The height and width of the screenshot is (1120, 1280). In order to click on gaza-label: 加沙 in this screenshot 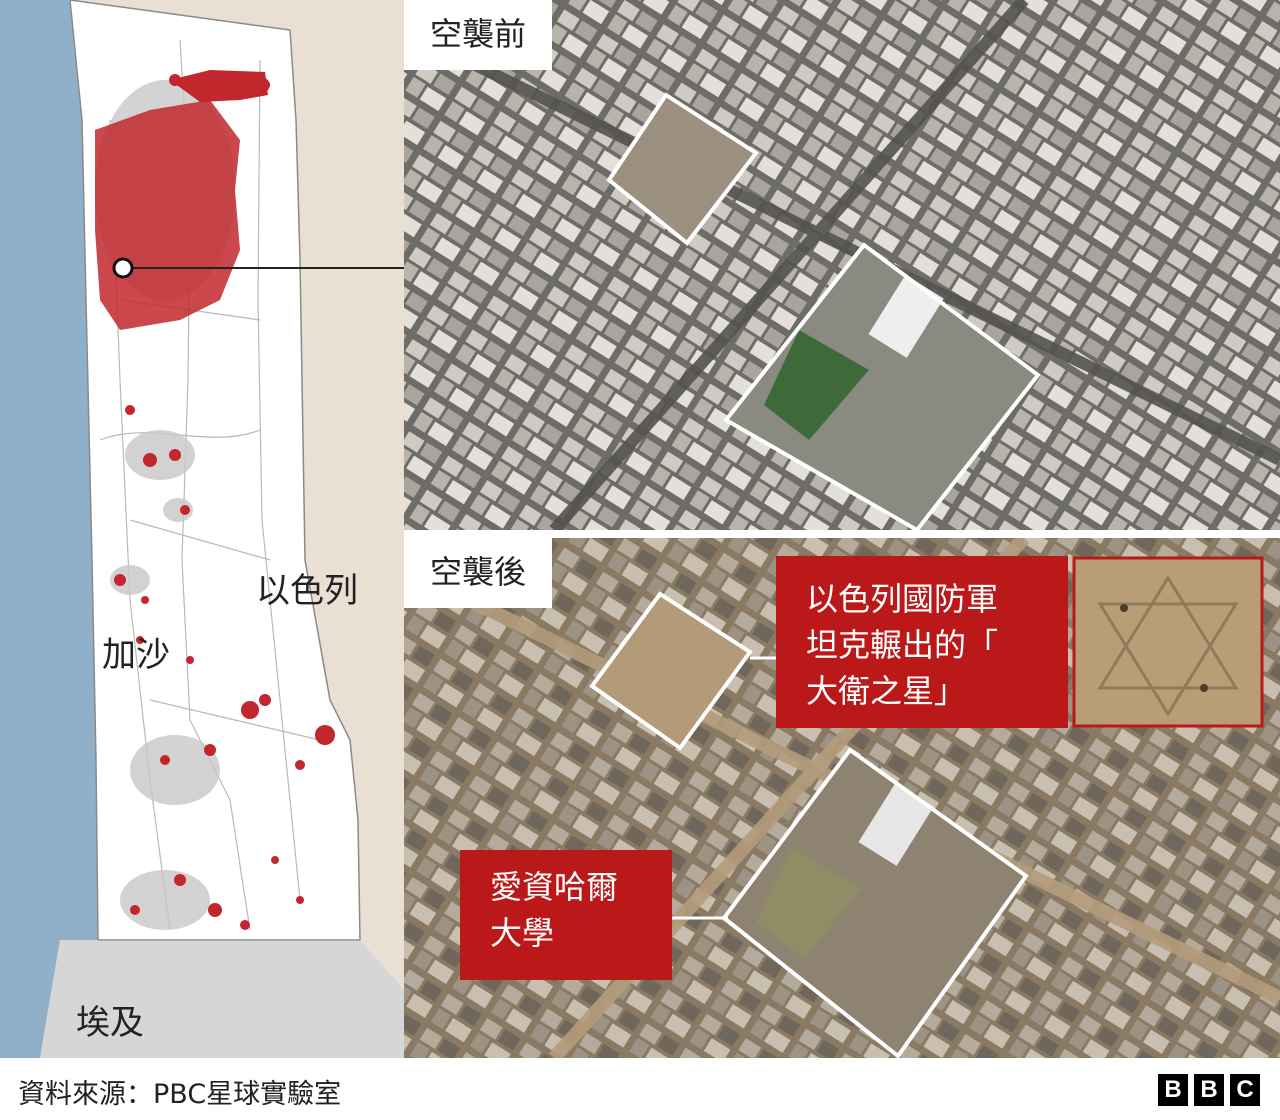, I will do `click(136, 655)`.